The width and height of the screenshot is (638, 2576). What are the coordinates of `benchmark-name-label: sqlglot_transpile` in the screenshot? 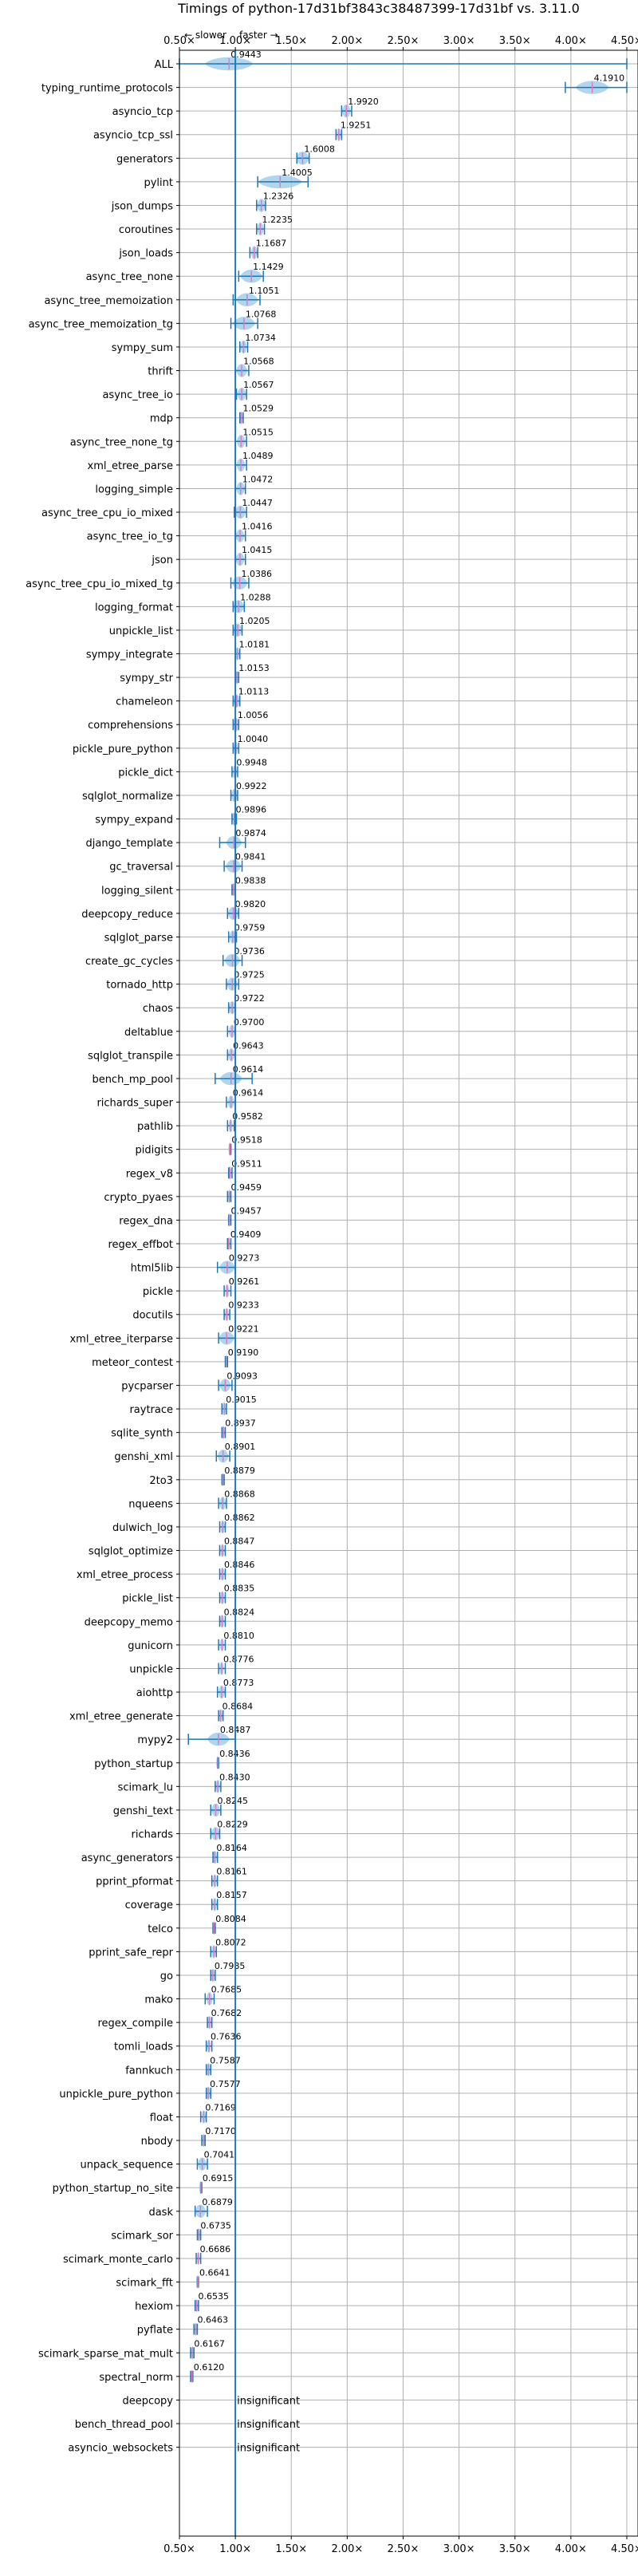 It's located at (130, 1056).